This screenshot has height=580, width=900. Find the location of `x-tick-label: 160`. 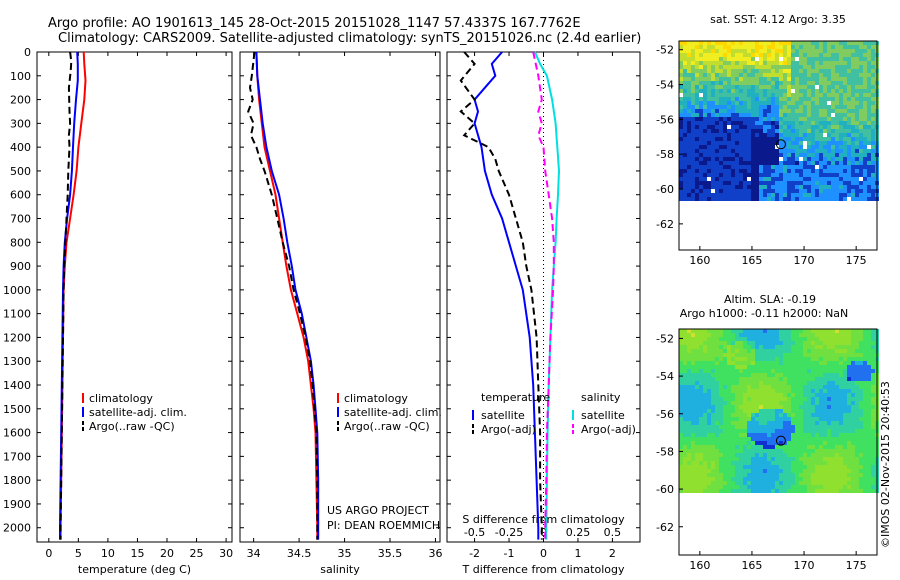

x-tick-label: 160 is located at coordinates (699, 260).